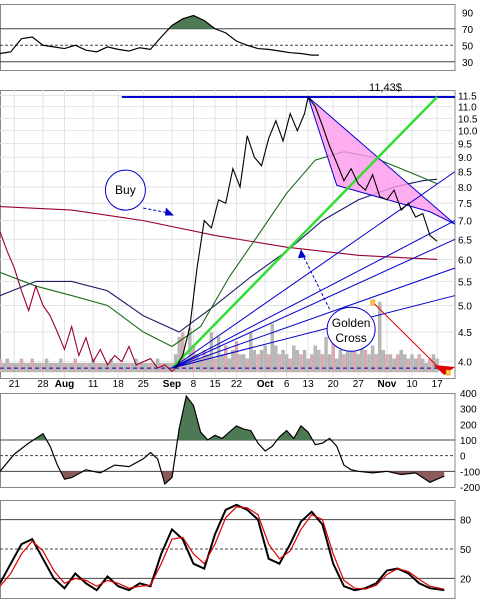 This screenshot has width=494, height=605. I want to click on top-oscillator-frame, so click(228, 37).